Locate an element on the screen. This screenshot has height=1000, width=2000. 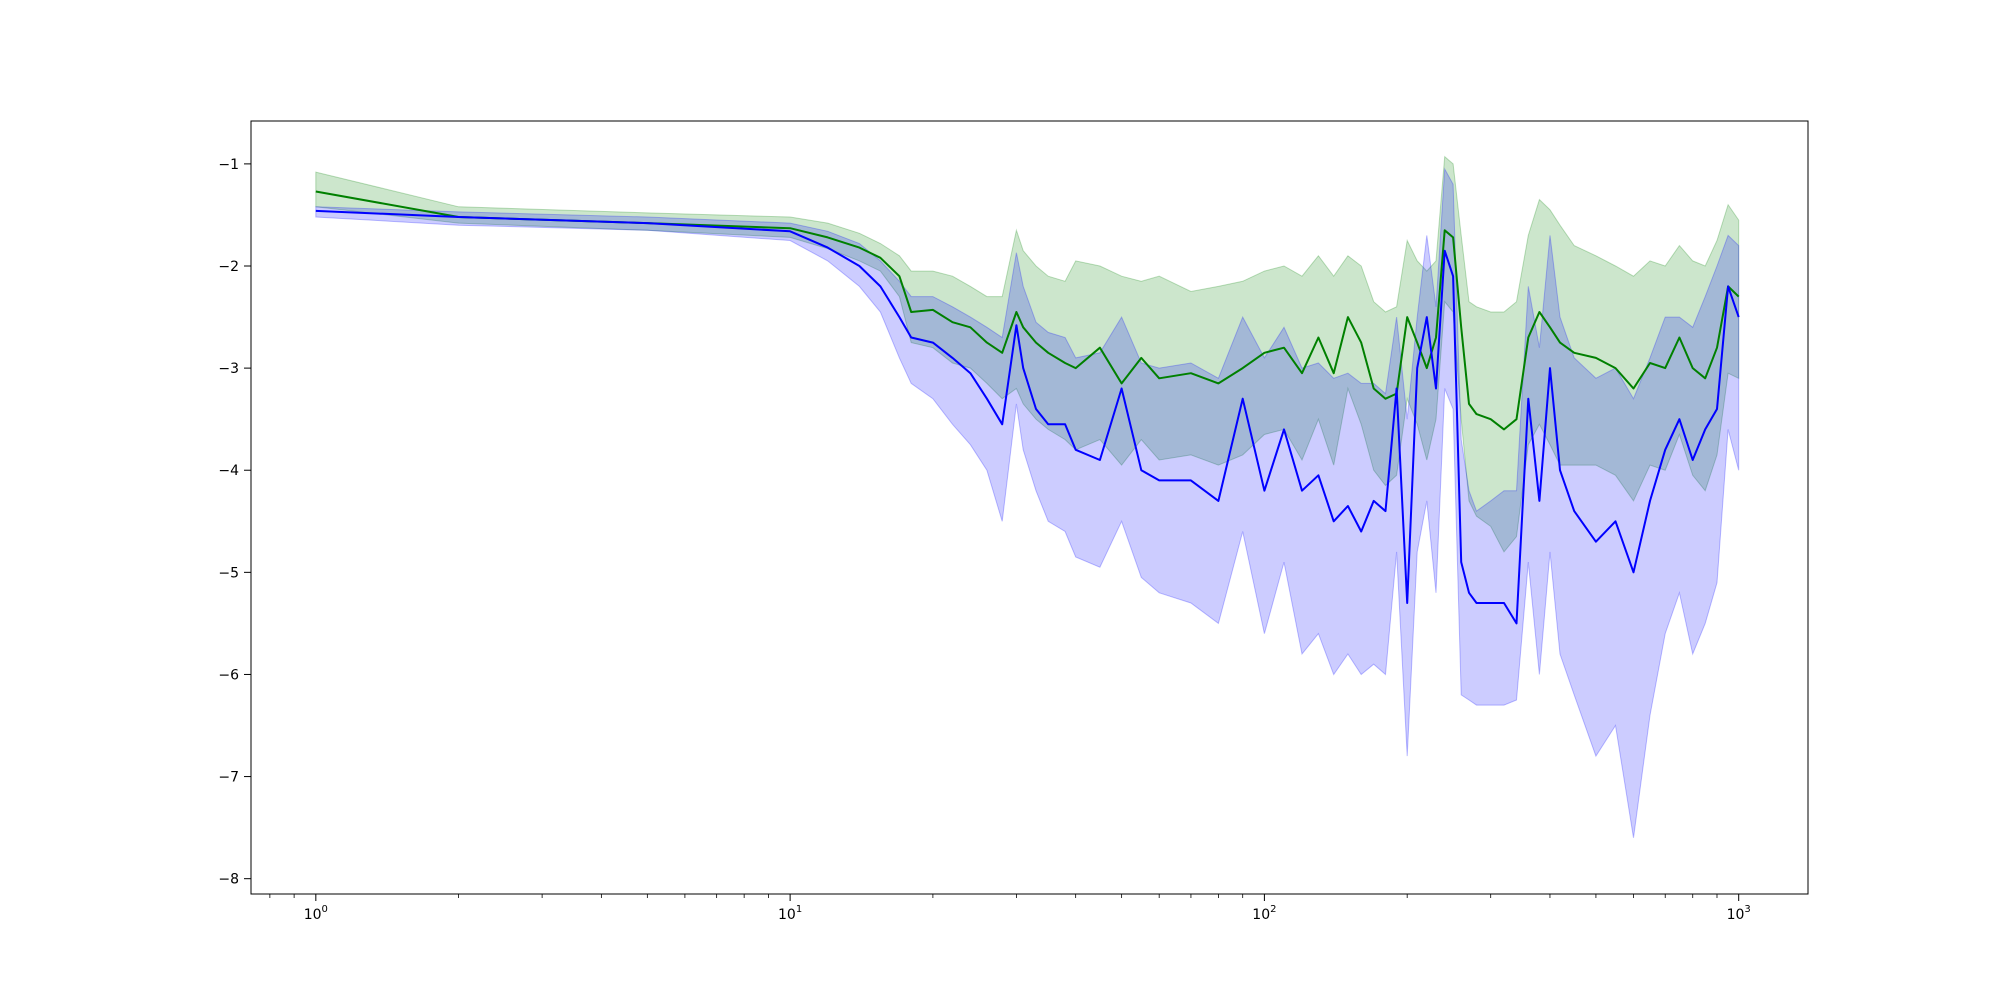
y-tick-label: −8 is located at coordinates (228, 880).